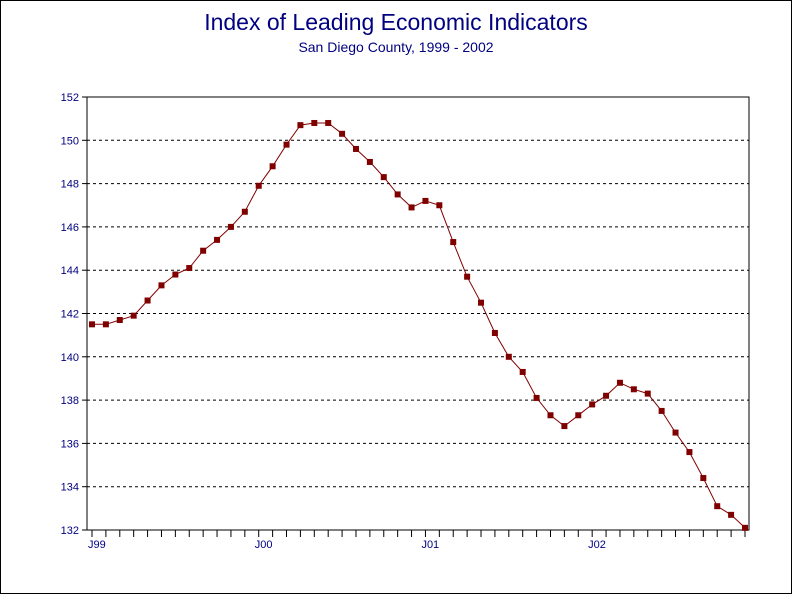  I want to click on chart-title: Index of Leading Economic Indicators, so click(396, 22).